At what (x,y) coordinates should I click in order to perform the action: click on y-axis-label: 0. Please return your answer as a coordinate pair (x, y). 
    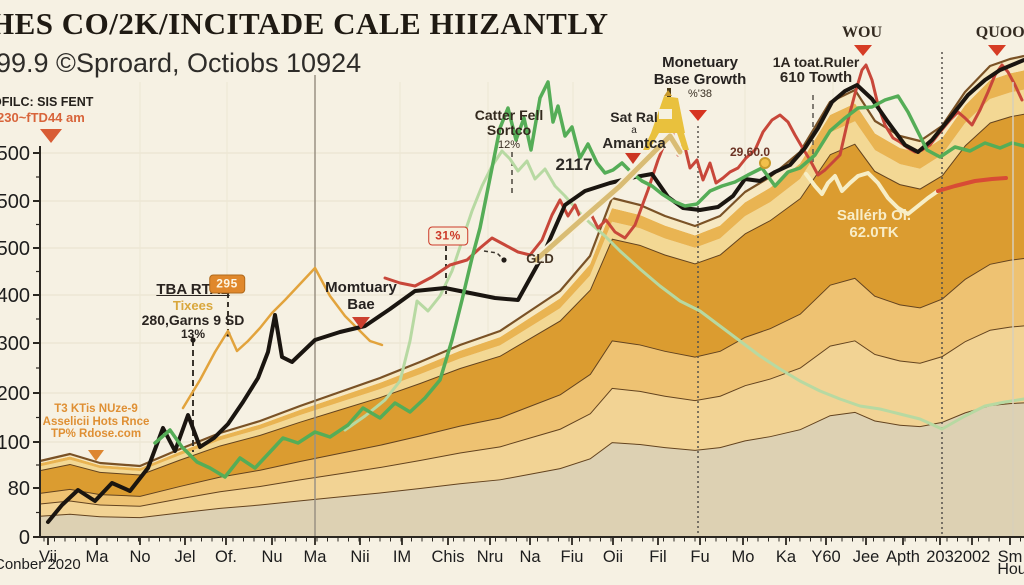
    Looking at the image, I should click on (24, 538).